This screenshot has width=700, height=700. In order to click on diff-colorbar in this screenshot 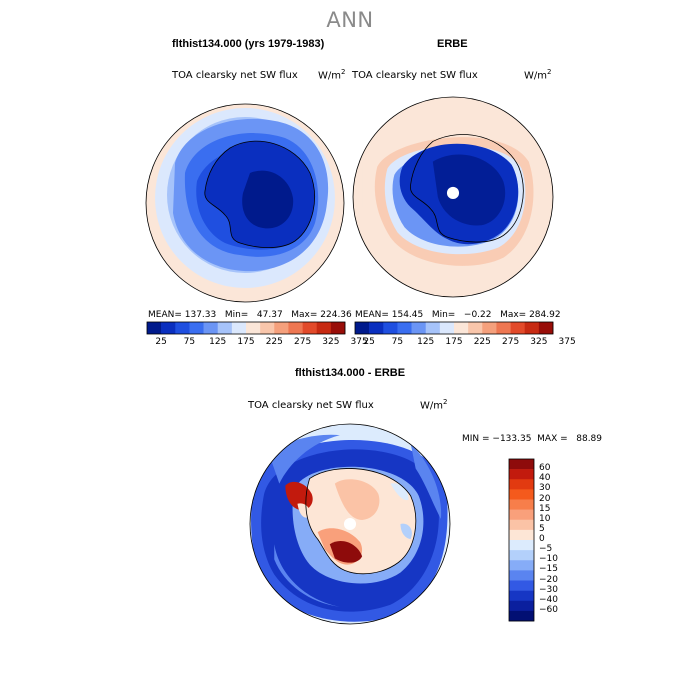, I will do `click(521, 540)`.